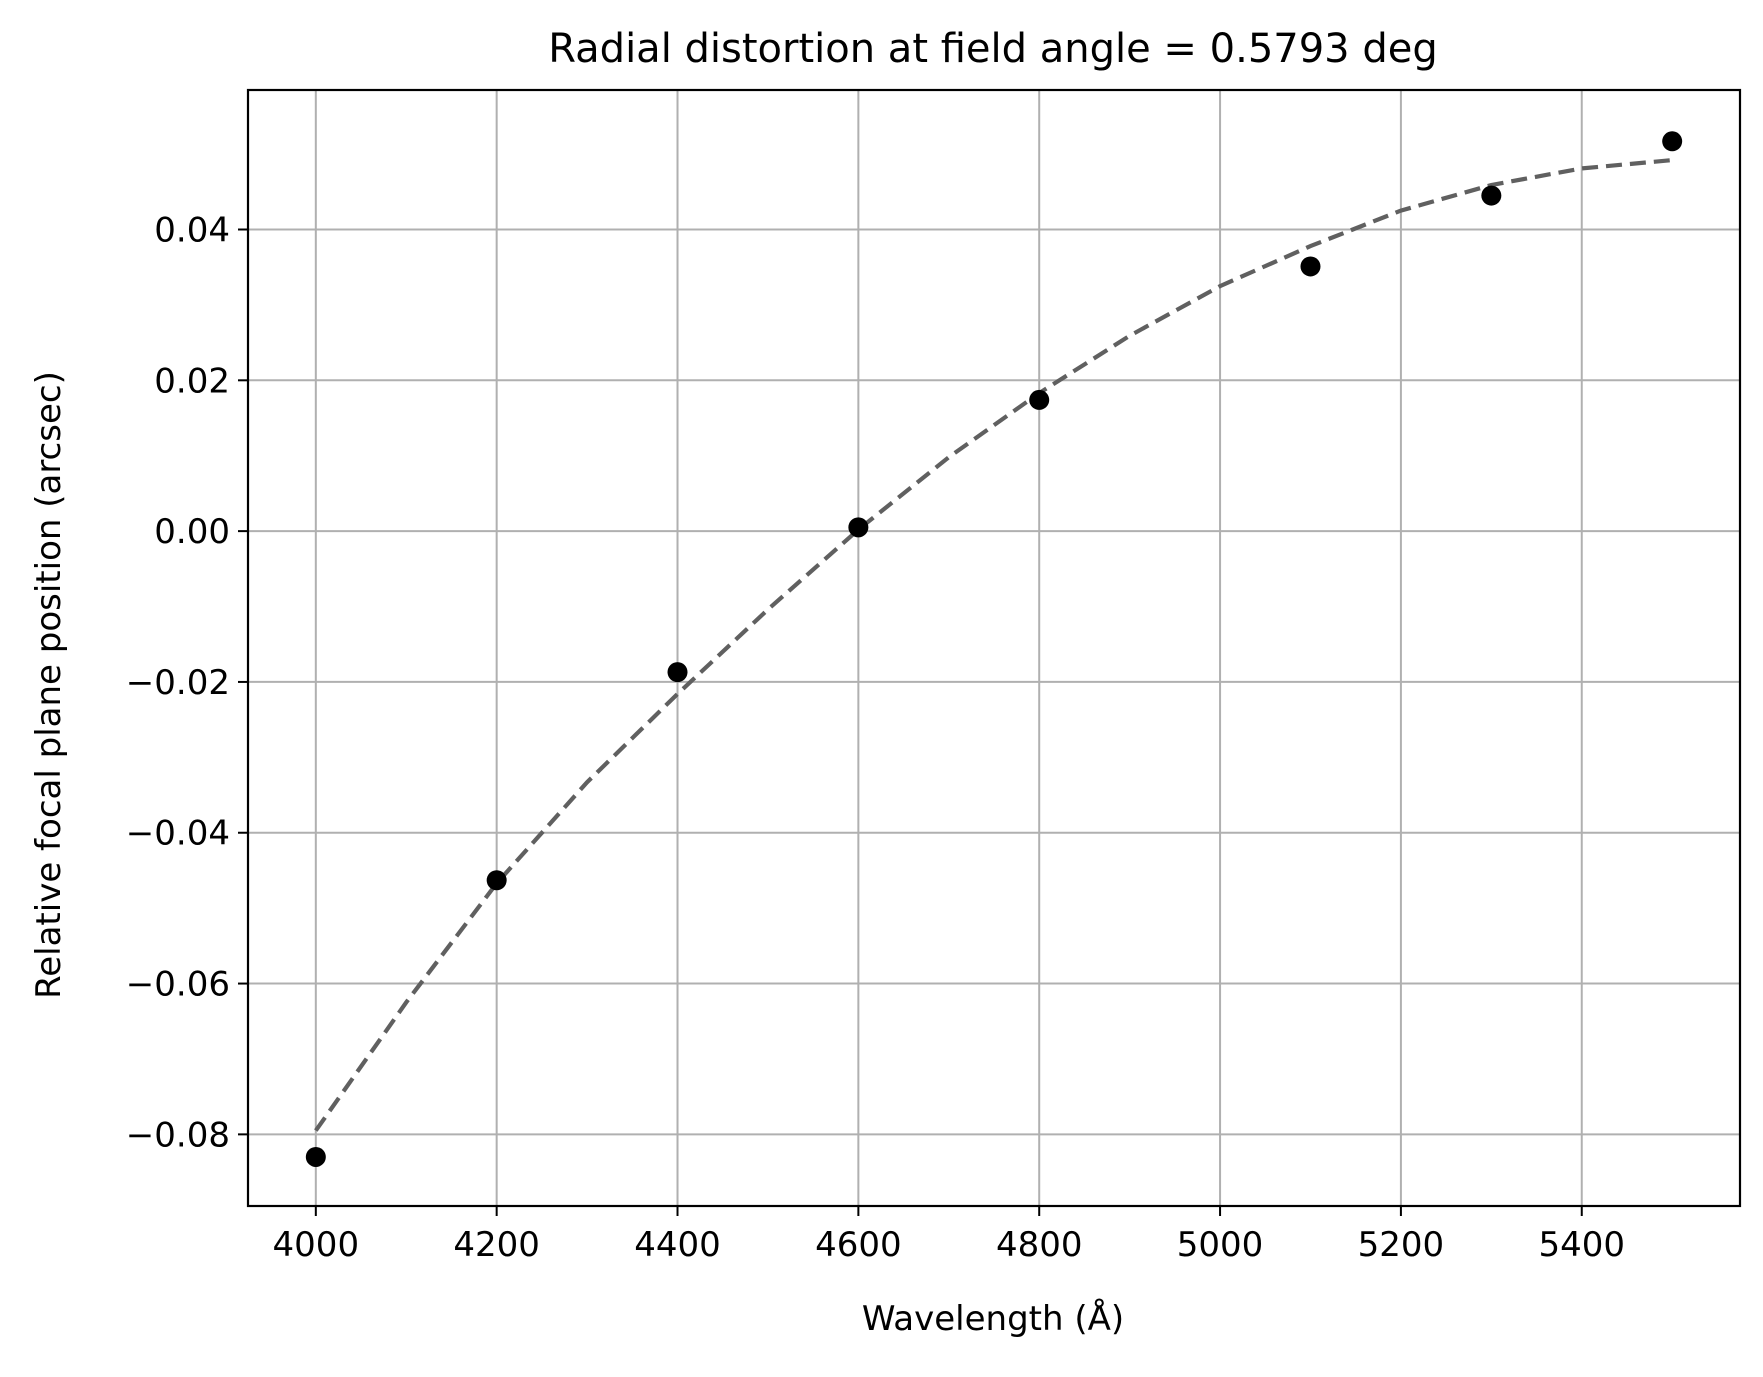 This screenshot has height=1377, width=1763. What do you see at coordinates (1401, 1245) in the screenshot?
I see `x-tick-label: 5200` at bounding box center [1401, 1245].